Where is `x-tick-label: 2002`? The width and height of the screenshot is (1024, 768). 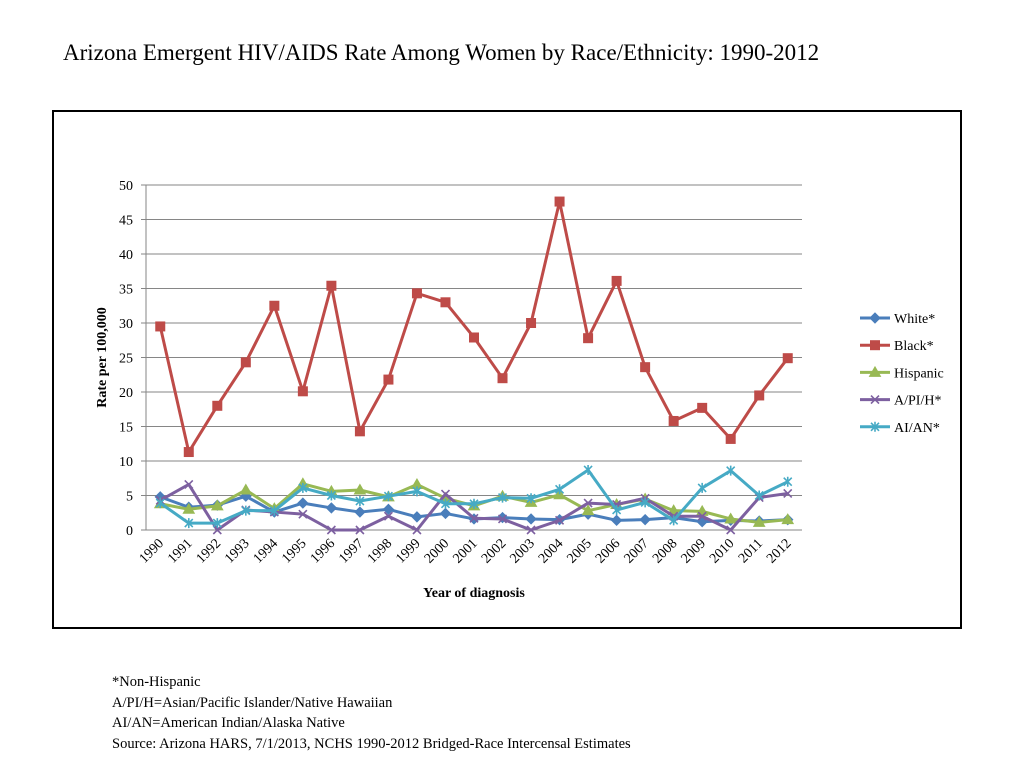
x-tick-label: 2002 is located at coordinates (494, 551).